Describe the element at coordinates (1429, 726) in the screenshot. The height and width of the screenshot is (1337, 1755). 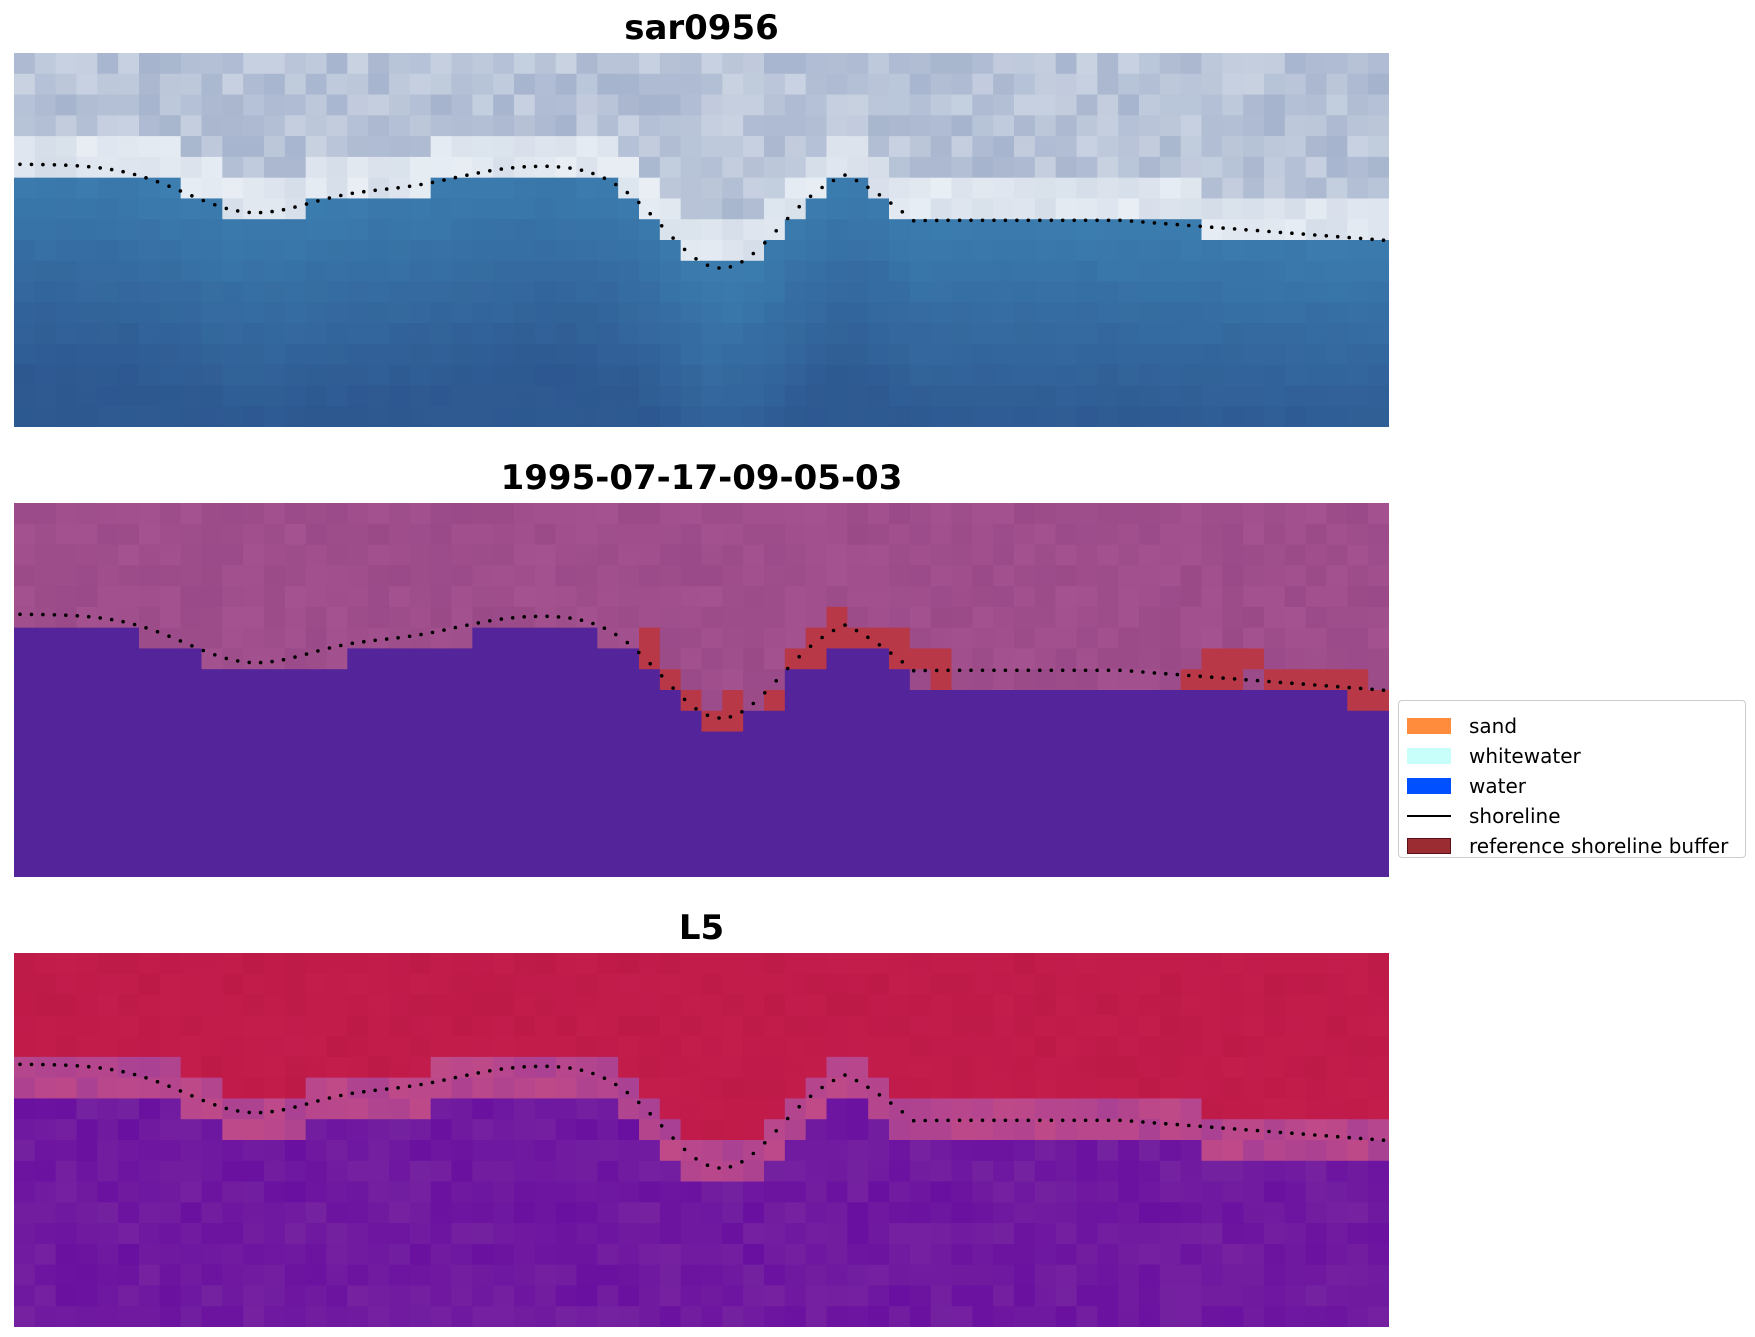
I see `sand-swatch` at that location.